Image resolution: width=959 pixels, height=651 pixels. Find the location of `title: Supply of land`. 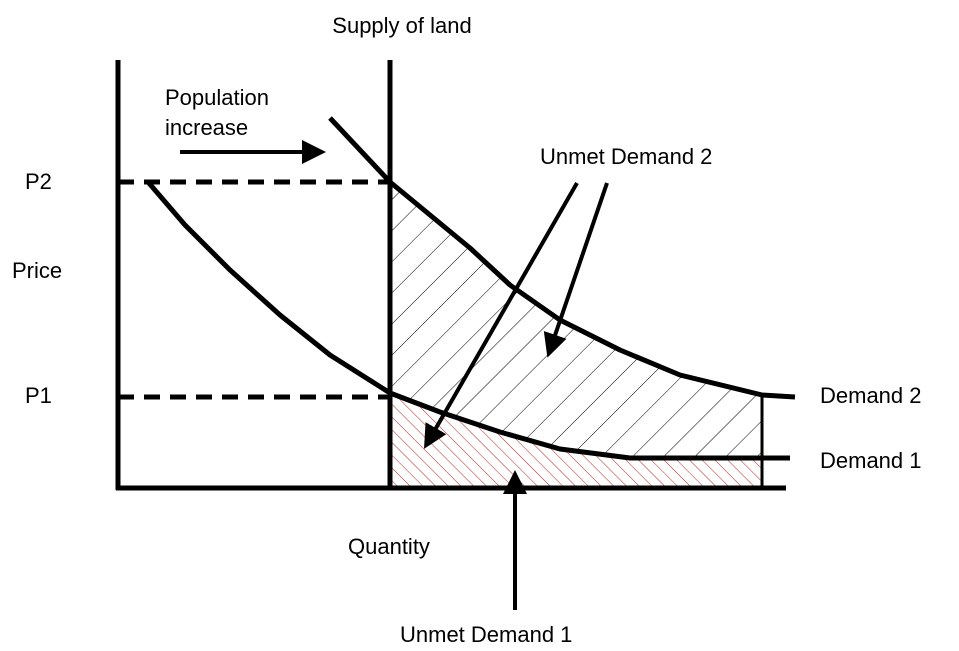

title: Supply of land is located at coordinates (401, 25).